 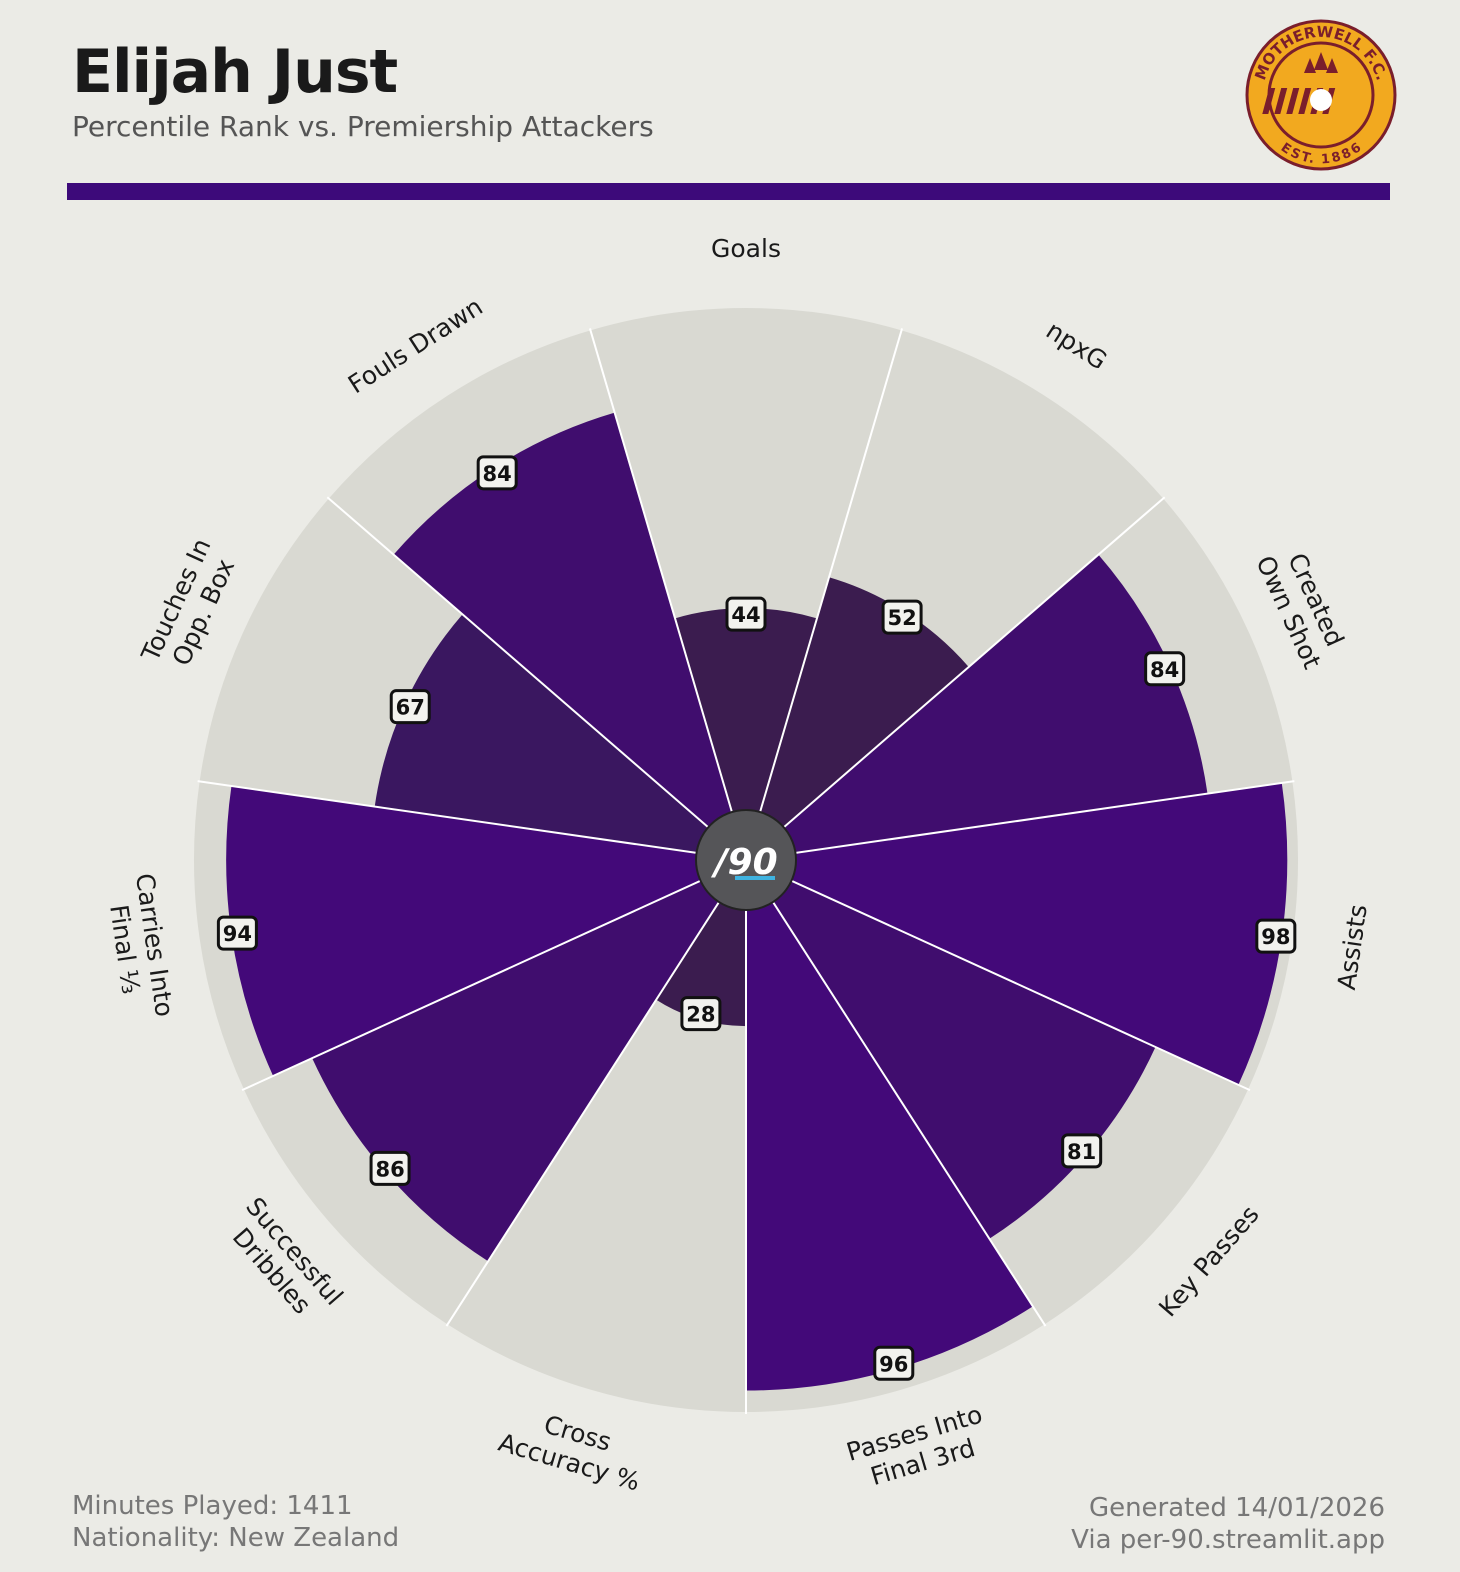 I want to click on bar-passes-into-final-3rd, so click(x=889, y=1132).